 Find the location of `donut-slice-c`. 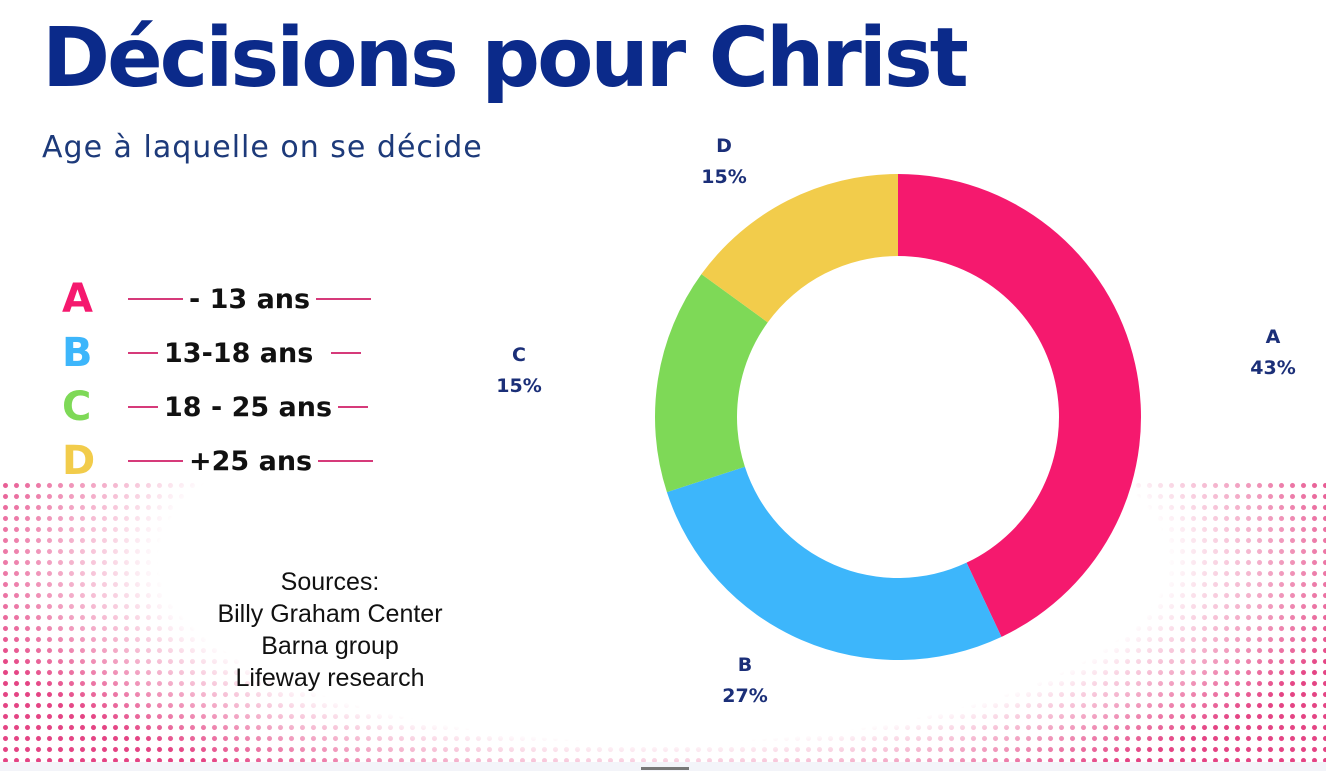

donut-slice-c is located at coordinates (711, 383).